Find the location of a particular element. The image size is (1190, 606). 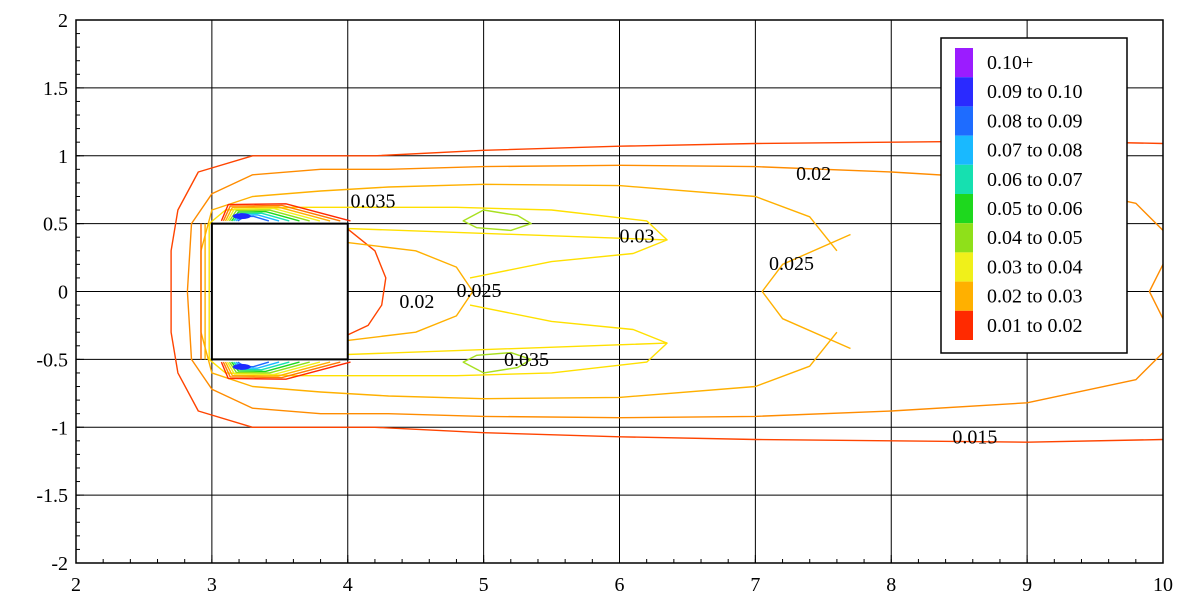

x-tick-label: 7 is located at coordinates (755, 585).